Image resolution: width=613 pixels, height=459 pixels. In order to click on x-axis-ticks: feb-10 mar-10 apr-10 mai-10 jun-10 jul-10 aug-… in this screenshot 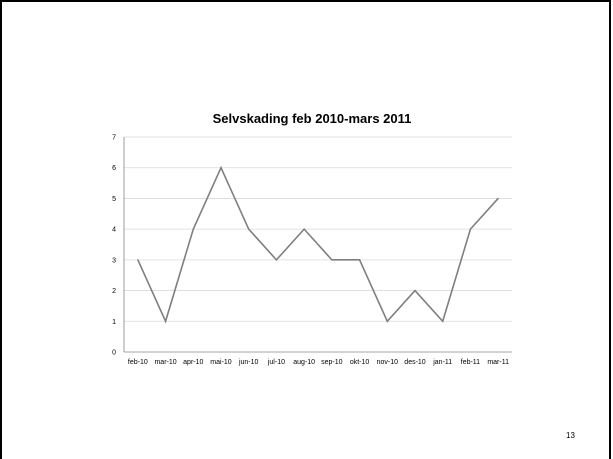, I will do `click(318, 362)`.